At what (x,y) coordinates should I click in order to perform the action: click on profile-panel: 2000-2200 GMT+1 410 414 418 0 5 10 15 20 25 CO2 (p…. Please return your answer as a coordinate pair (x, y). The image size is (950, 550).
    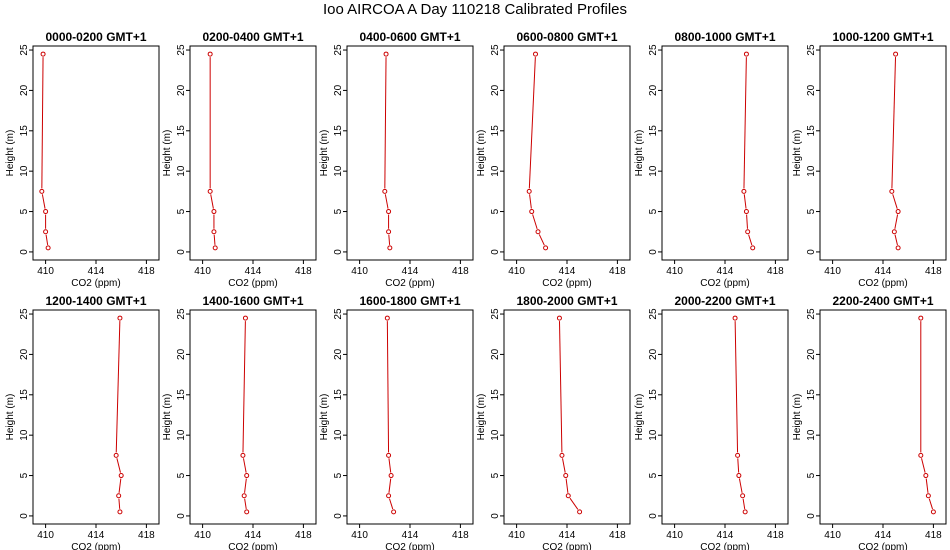
    Looking at the image, I should click on (711, 422).